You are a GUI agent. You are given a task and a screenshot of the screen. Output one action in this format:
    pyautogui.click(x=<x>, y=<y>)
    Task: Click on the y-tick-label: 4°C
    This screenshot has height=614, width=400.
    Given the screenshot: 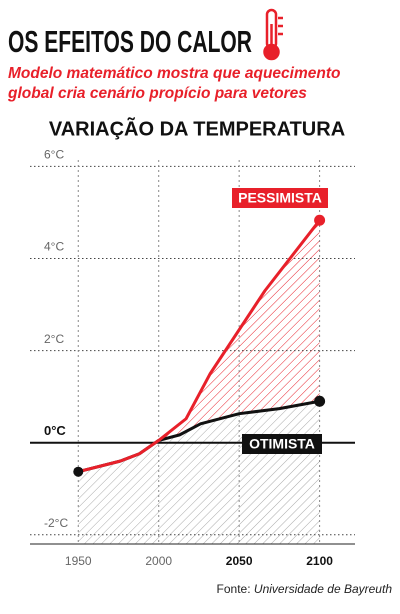 What is the action you would take?
    pyautogui.click(x=54, y=247)
    